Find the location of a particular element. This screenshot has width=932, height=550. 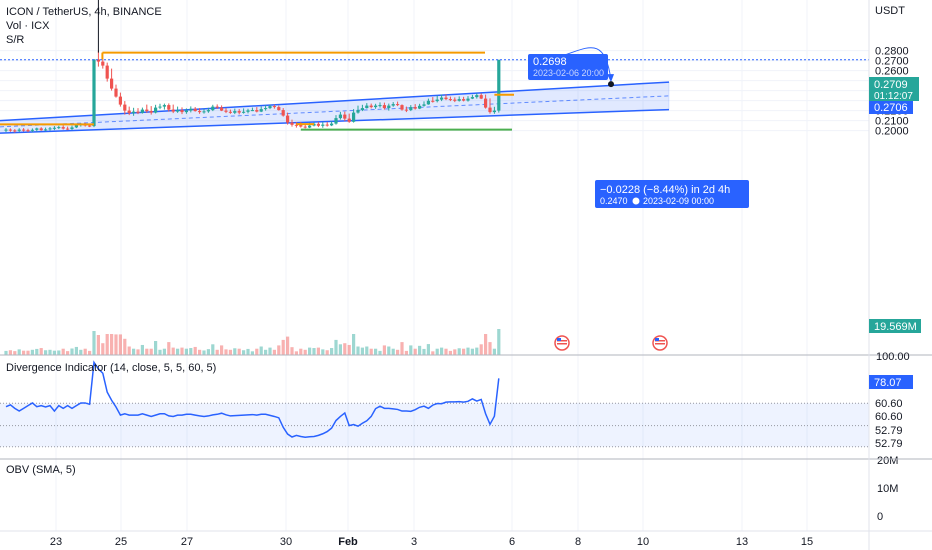

divergence-level-label: 52.79 is located at coordinates (889, 431).